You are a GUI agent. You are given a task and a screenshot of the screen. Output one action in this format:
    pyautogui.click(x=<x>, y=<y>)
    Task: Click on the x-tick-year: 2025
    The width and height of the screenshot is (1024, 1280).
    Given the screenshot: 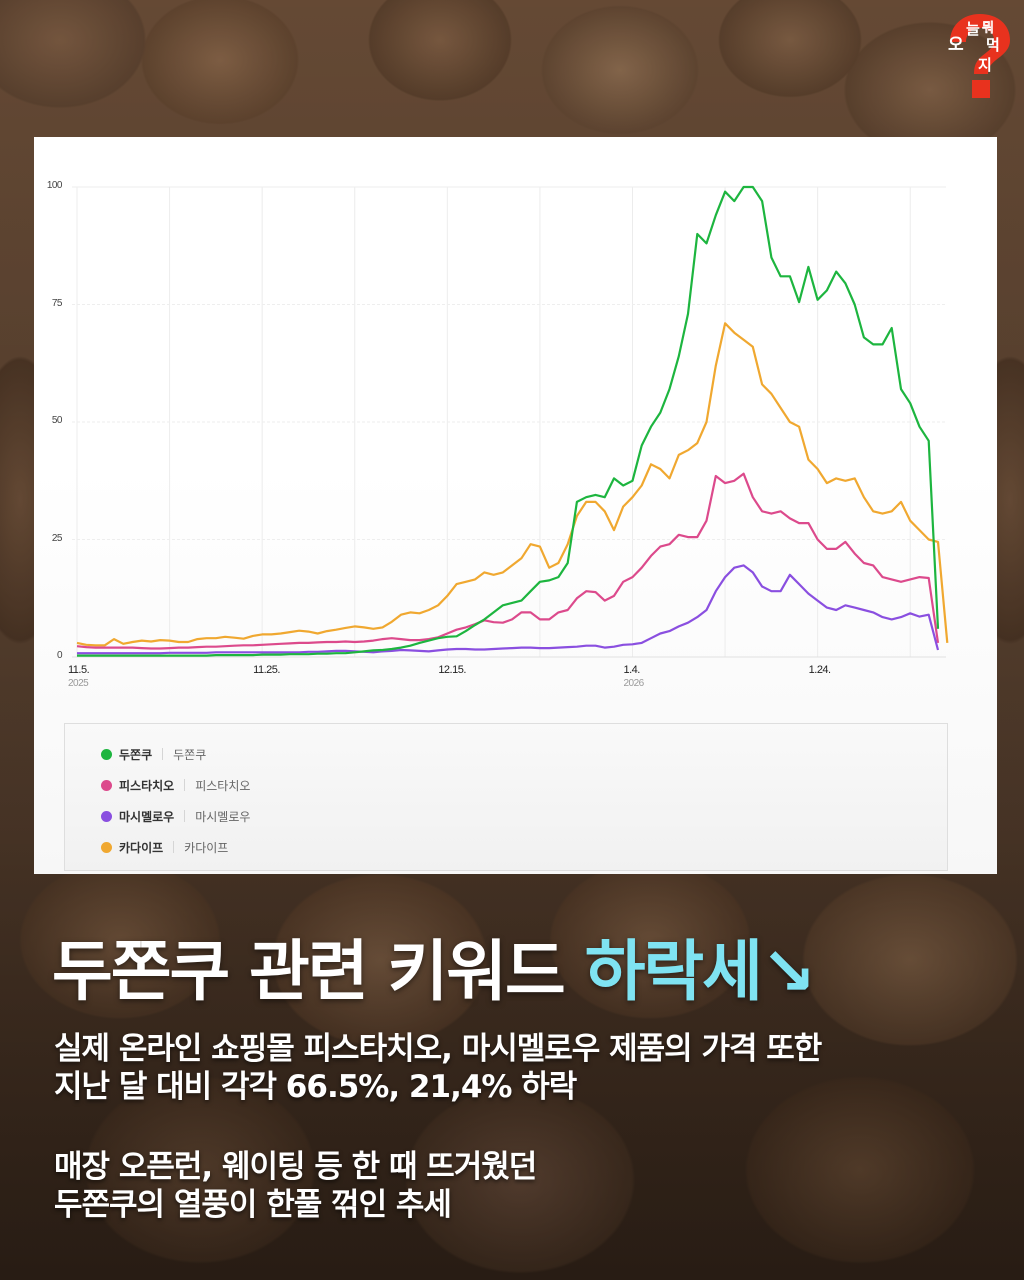 What is the action you would take?
    pyautogui.click(x=78, y=683)
    